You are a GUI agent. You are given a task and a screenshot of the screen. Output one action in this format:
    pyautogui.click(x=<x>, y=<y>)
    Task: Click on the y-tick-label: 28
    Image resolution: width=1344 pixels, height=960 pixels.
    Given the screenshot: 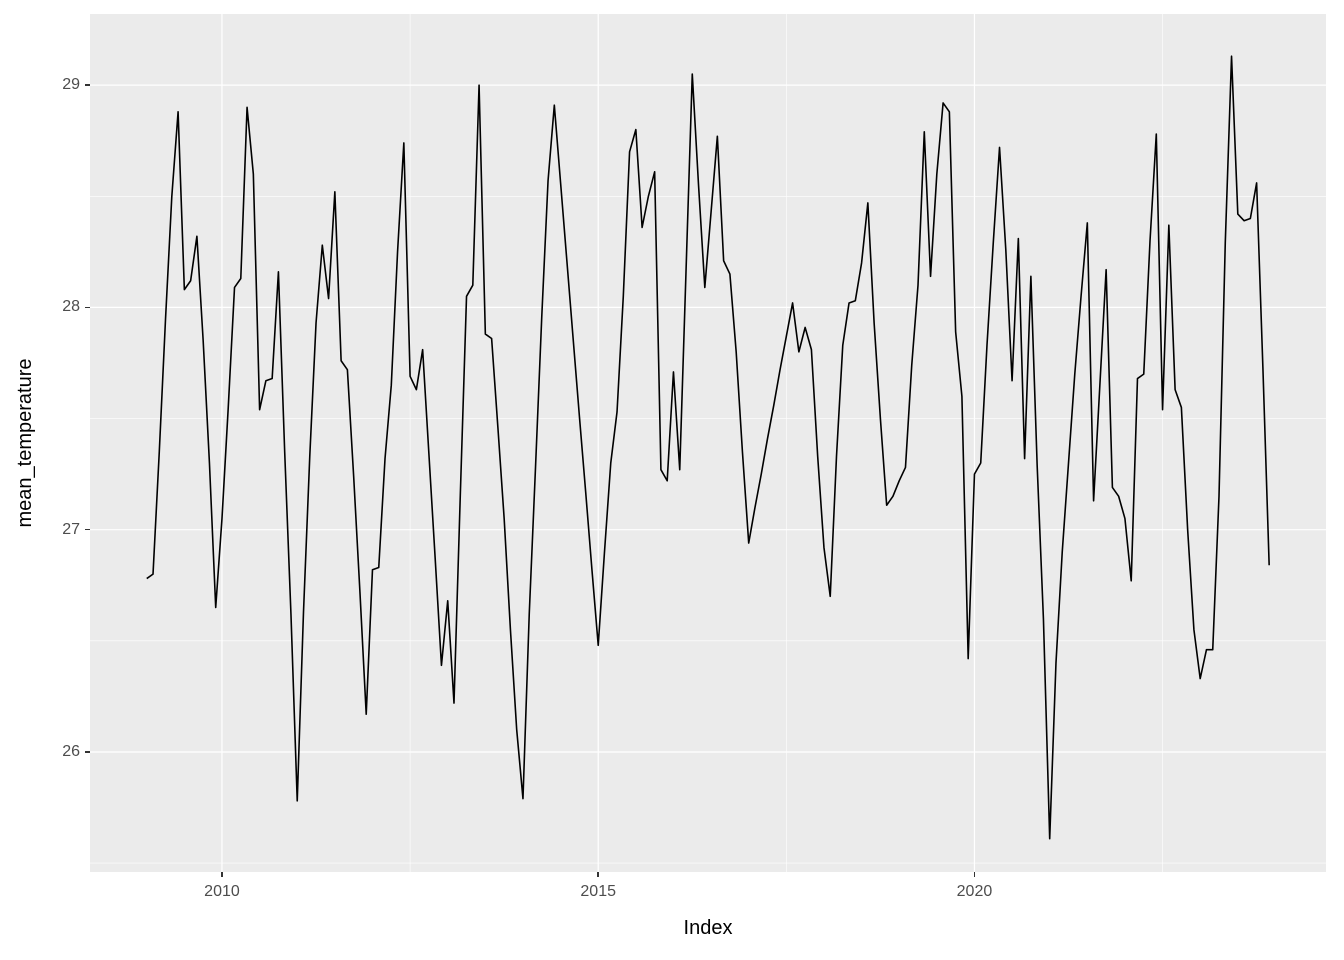 What is the action you would take?
    pyautogui.click(x=71, y=307)
    